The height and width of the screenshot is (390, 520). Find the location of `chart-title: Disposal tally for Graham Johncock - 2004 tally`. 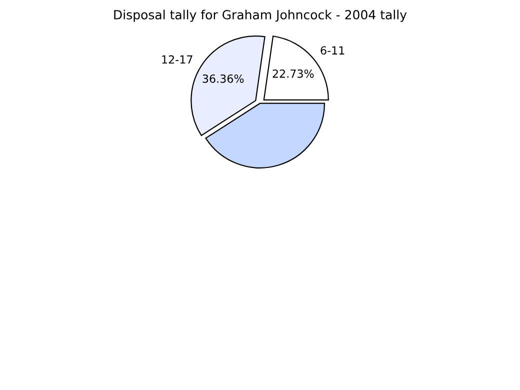

chart-title: Disposal tally for Graham Johncock - 2004 tally is located at coordinates (260, 16).